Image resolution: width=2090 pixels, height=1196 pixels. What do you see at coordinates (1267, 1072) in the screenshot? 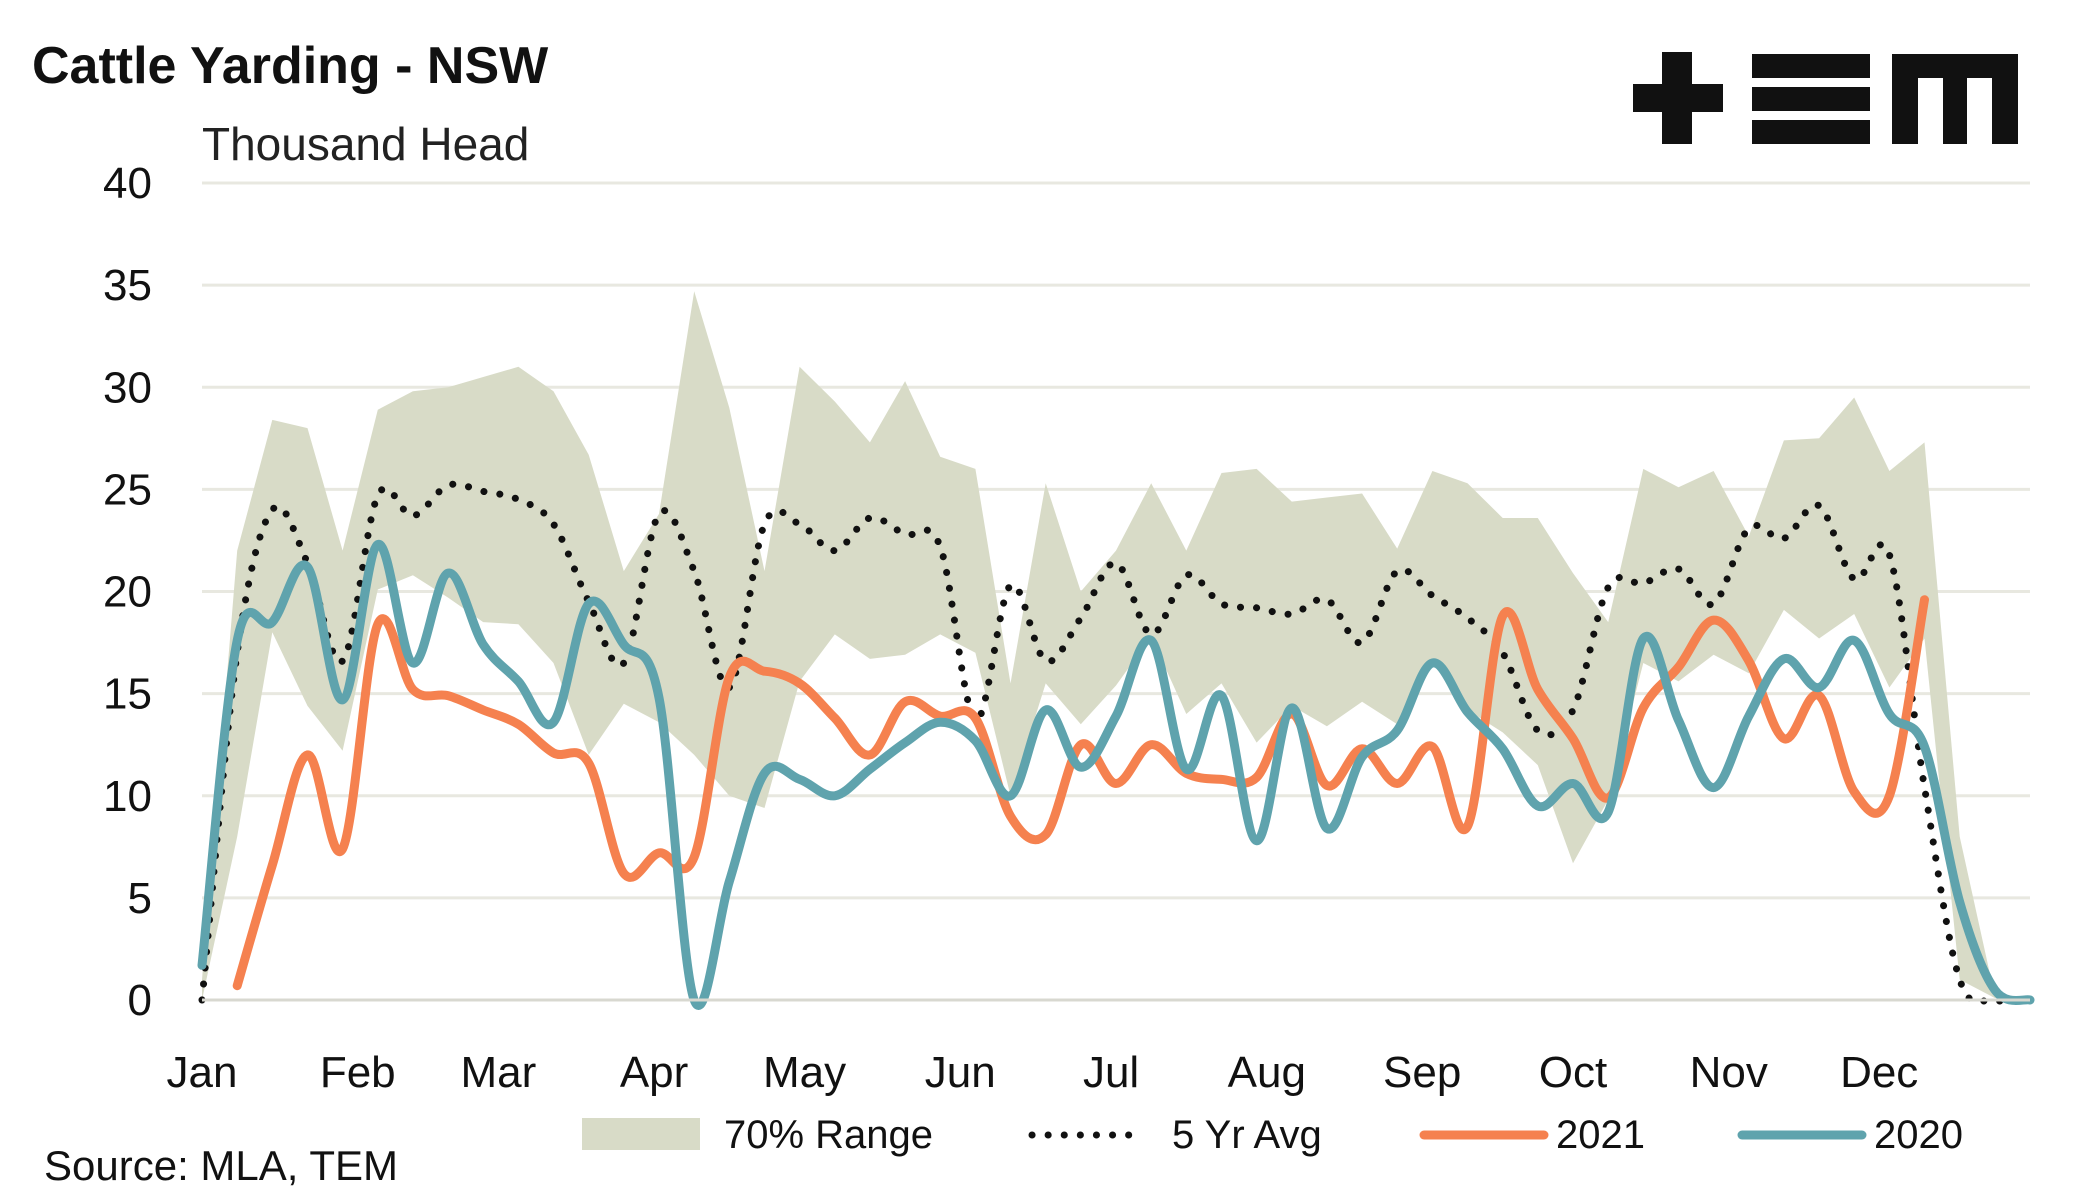
I see `x-tick-label-aug: Aug` at bounding box center [1267, 1072].